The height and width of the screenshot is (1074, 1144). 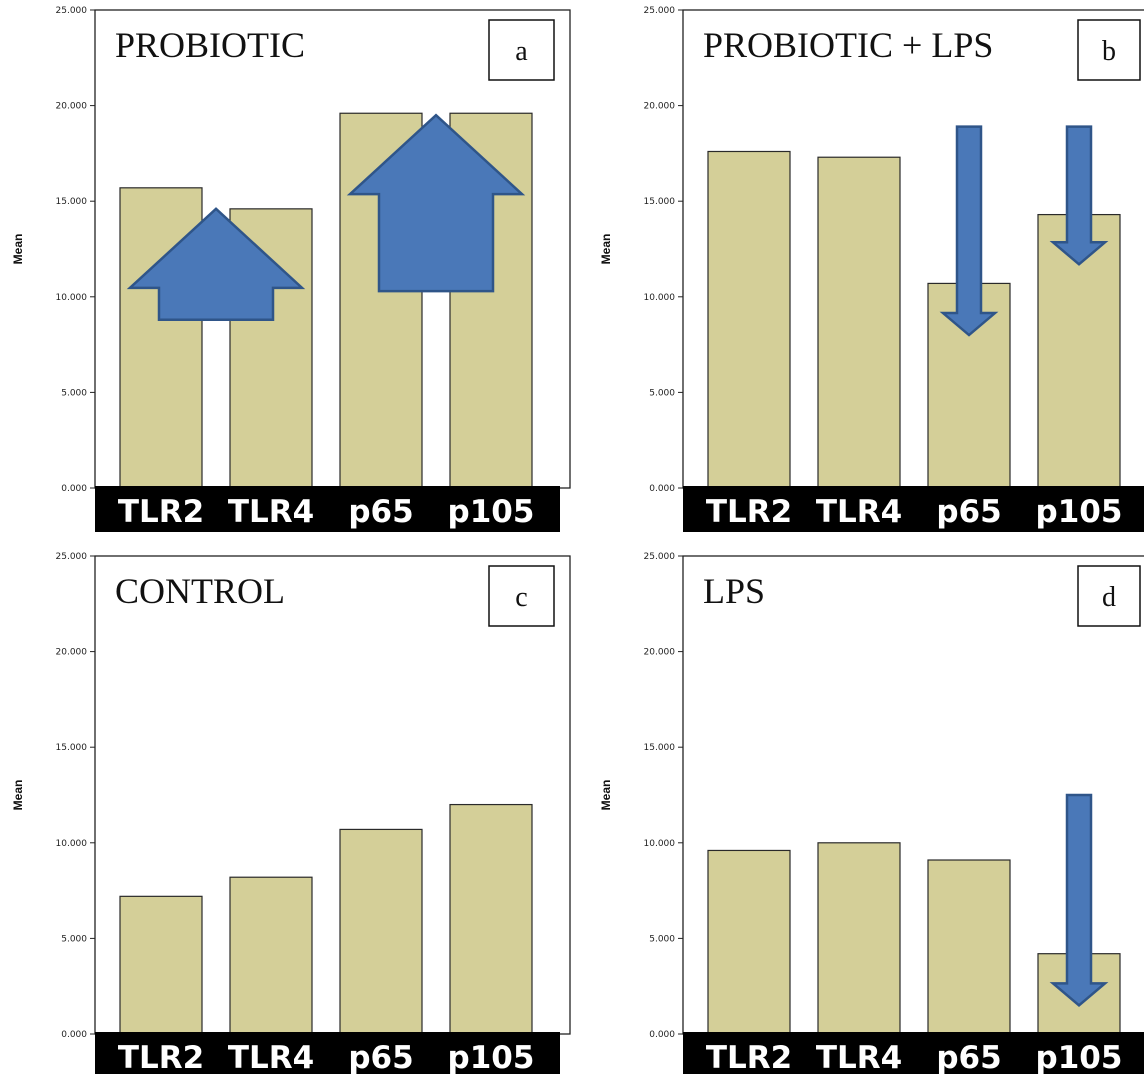 I want to click on panel-title: PROBIOTIC, so click(x=210, y=45).